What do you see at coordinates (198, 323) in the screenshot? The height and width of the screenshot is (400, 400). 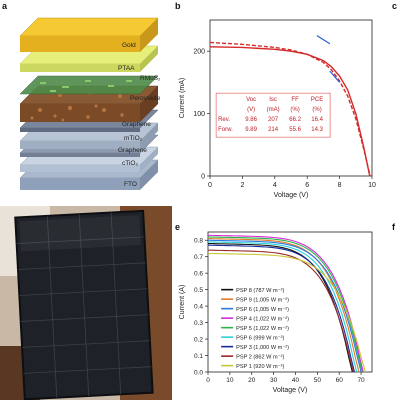 I see `y-tick-label: 0.3` at bounding box center [198, 323].